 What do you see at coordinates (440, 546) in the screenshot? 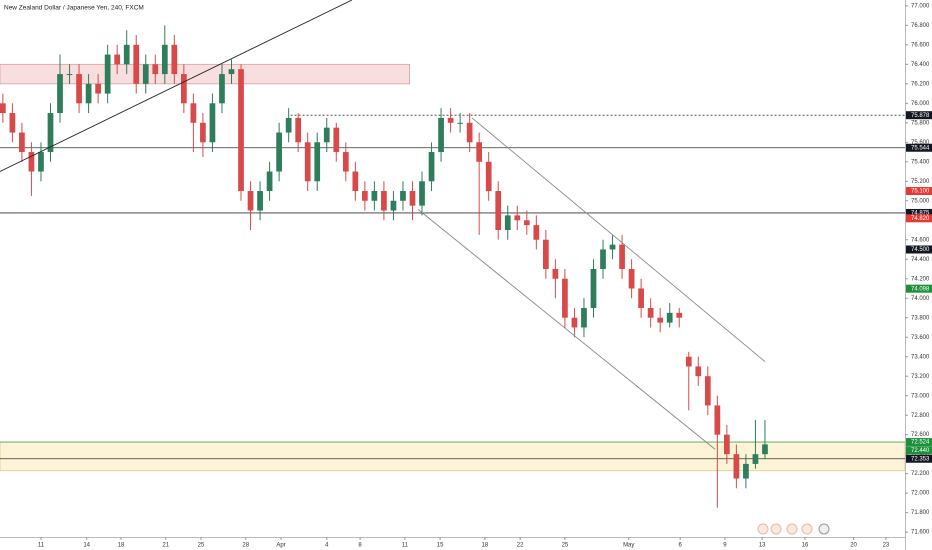
I see `x-tick-label: 15` at bounding box center [440, 546].